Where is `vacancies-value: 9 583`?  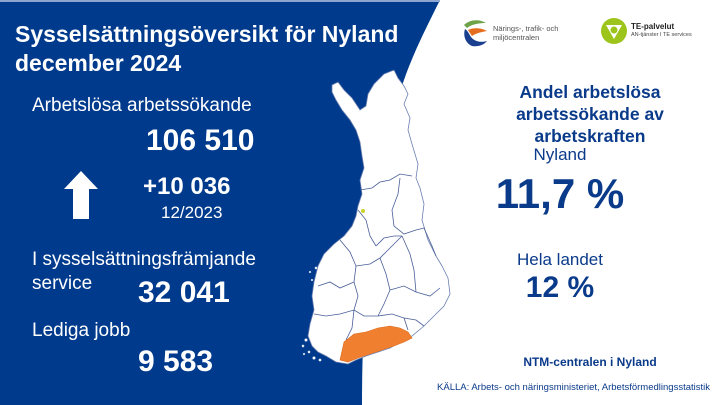
vacancies-value: 9 583 is located at coordinates (176, 361).